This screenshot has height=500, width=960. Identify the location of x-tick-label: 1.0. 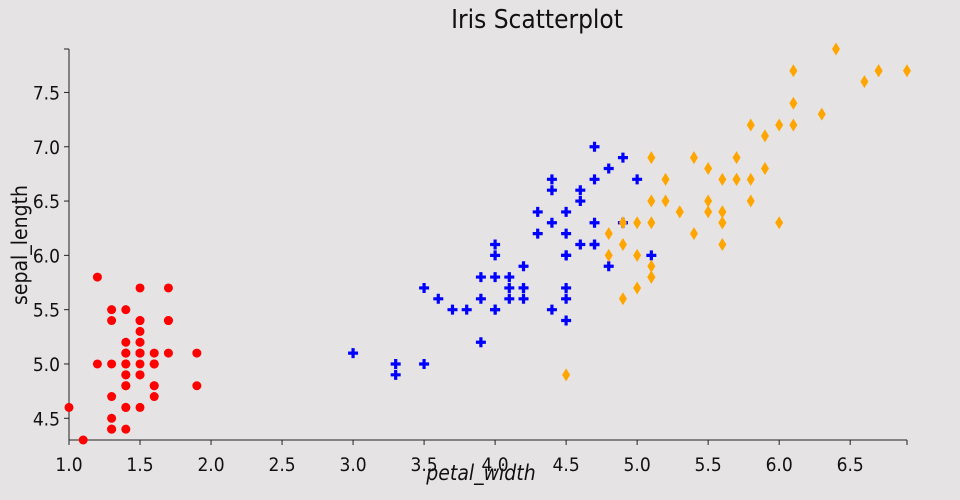
(68, 465).